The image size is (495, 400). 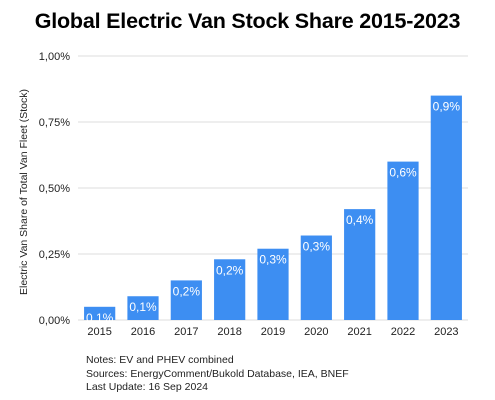 I want to click on x-tick-label: 2018, so click(x=229, y=332).